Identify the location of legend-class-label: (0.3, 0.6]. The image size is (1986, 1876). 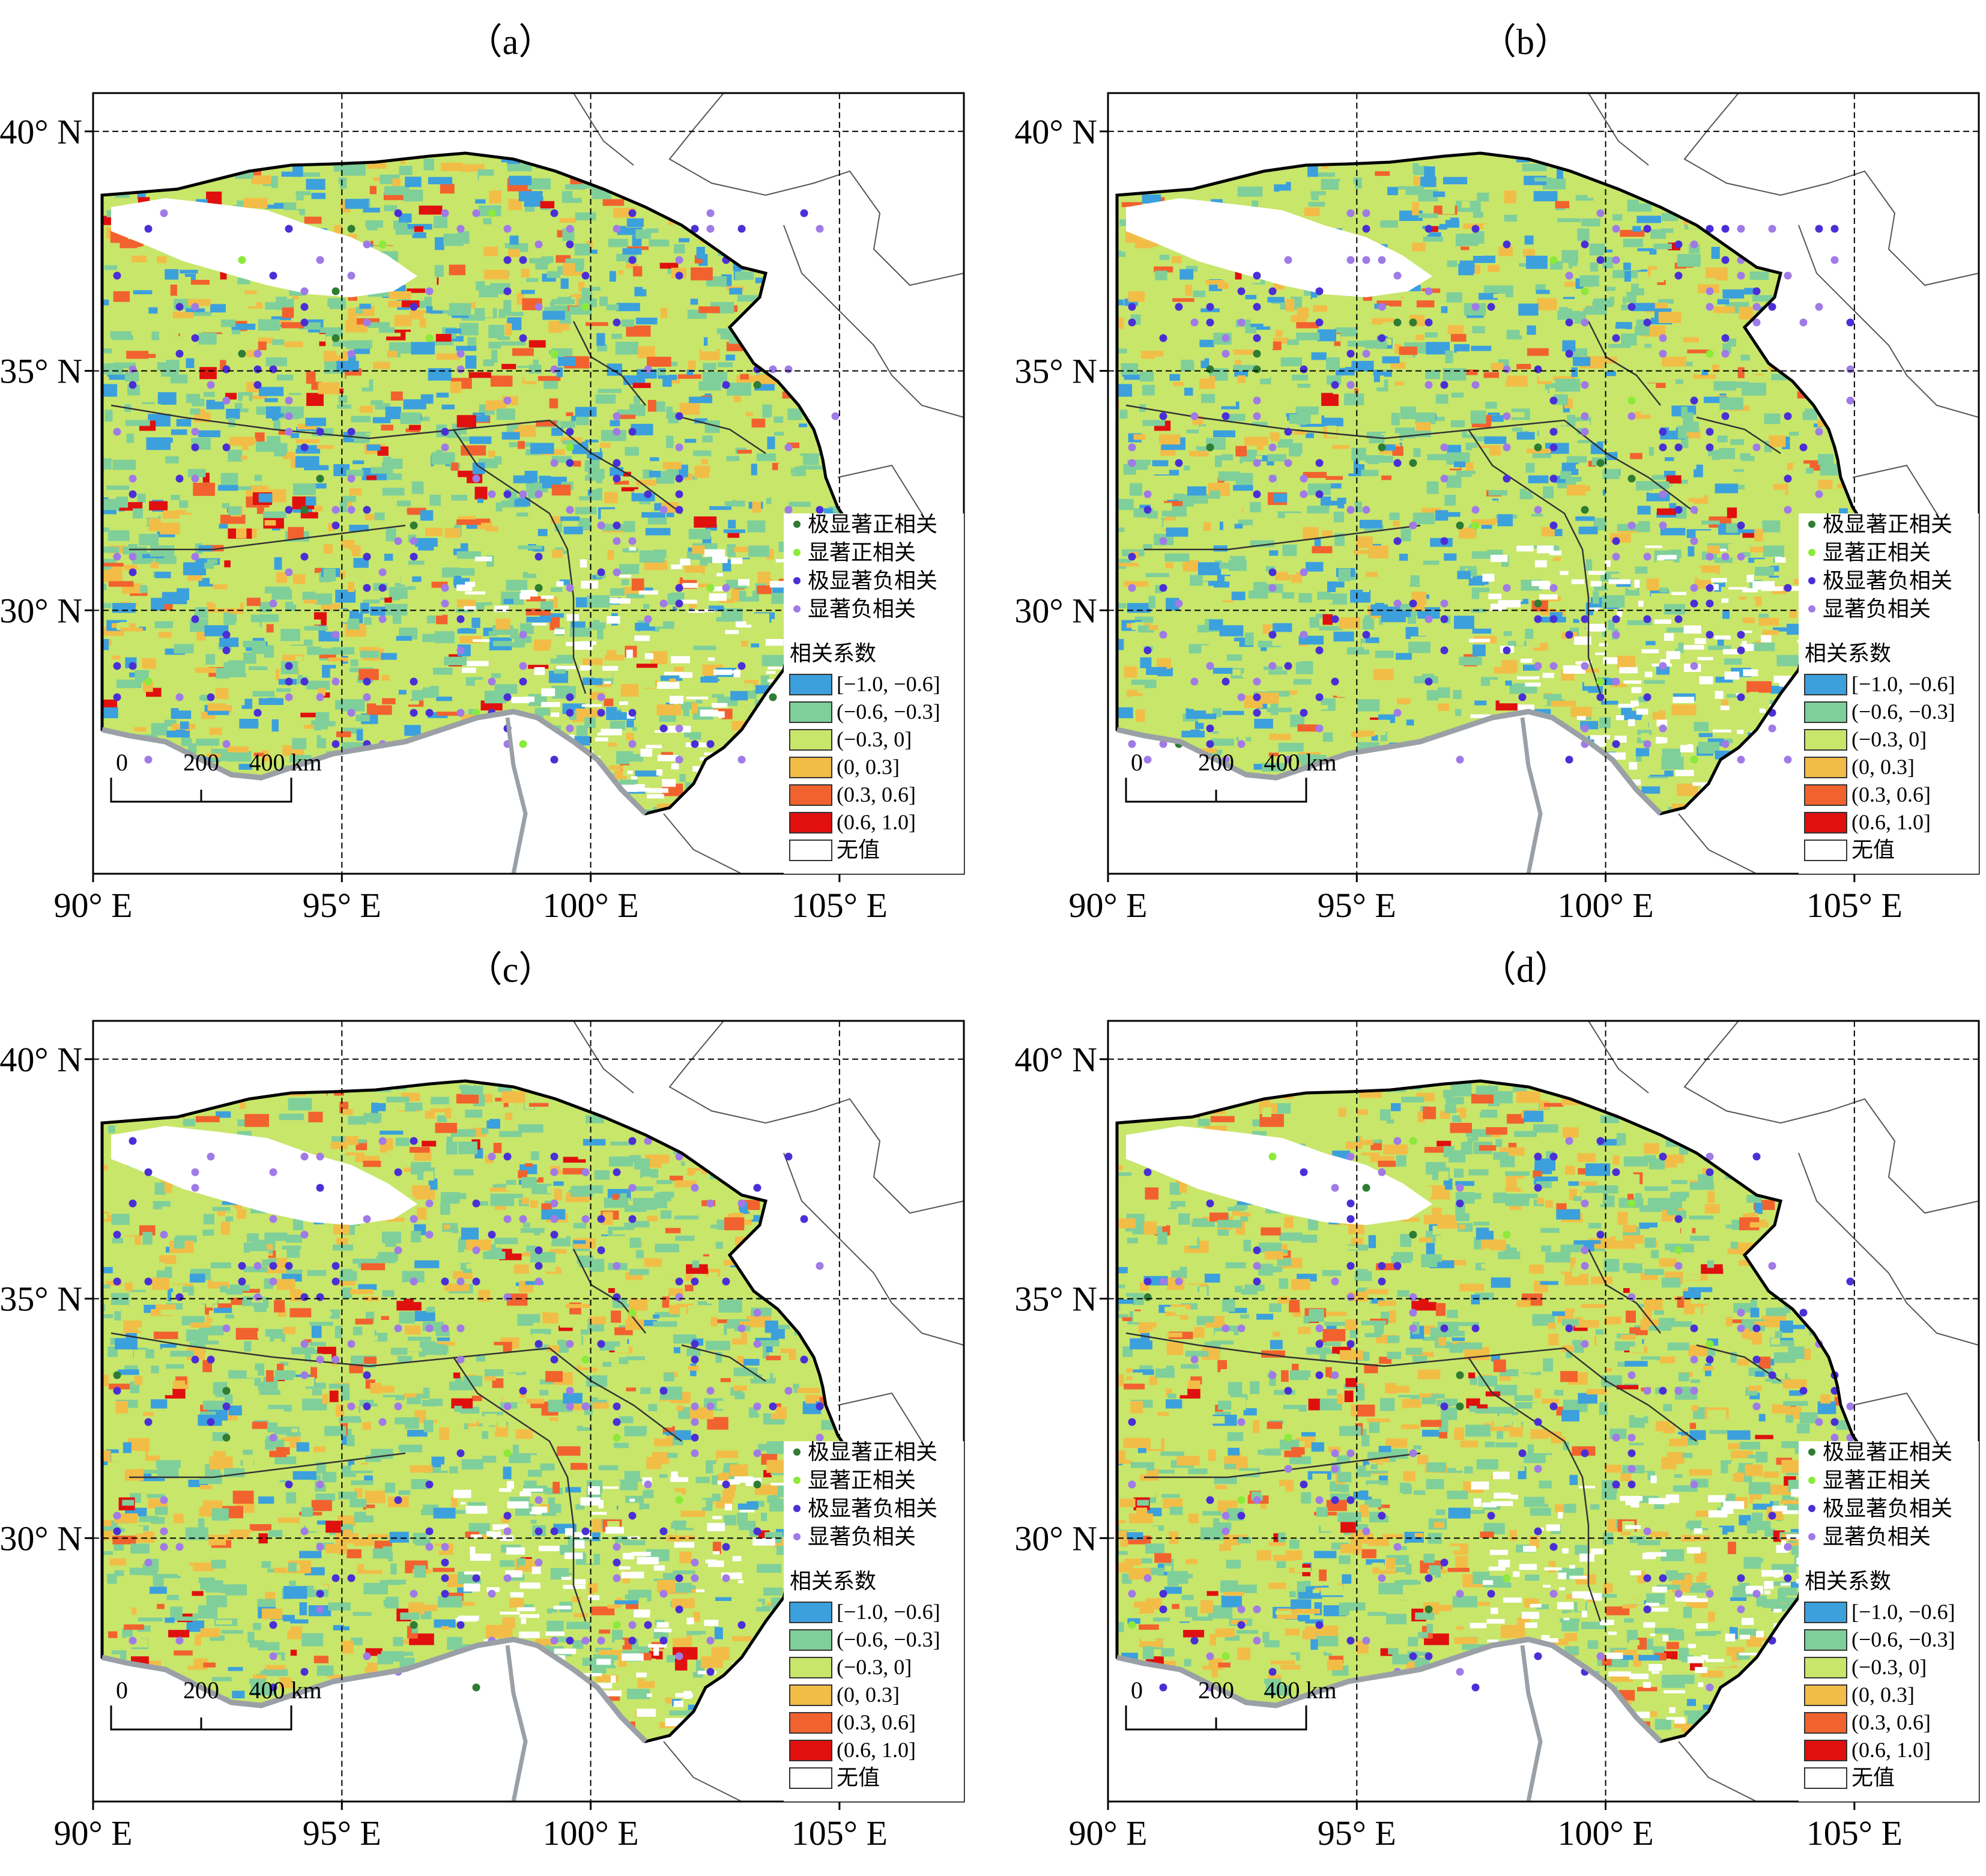
(876, 794).